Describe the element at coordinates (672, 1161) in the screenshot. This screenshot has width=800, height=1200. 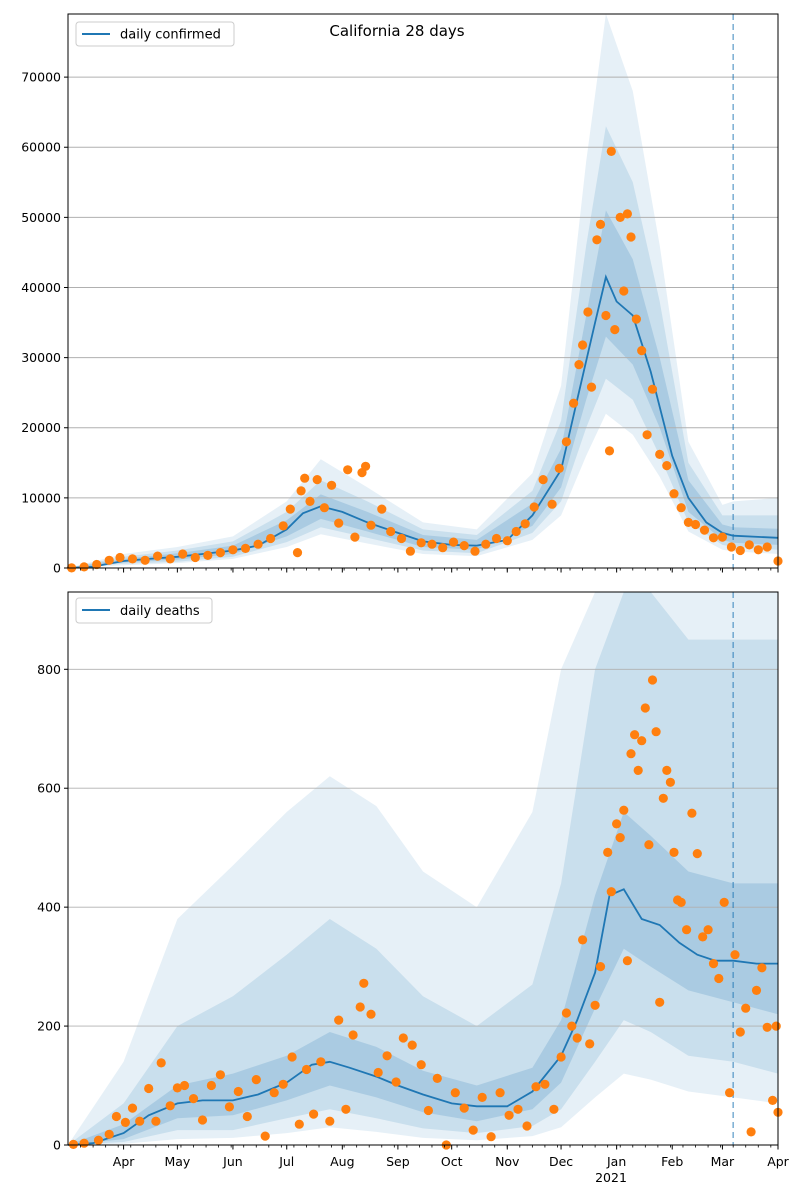
I see `deaths-x-tick-label: Feb` at that location.